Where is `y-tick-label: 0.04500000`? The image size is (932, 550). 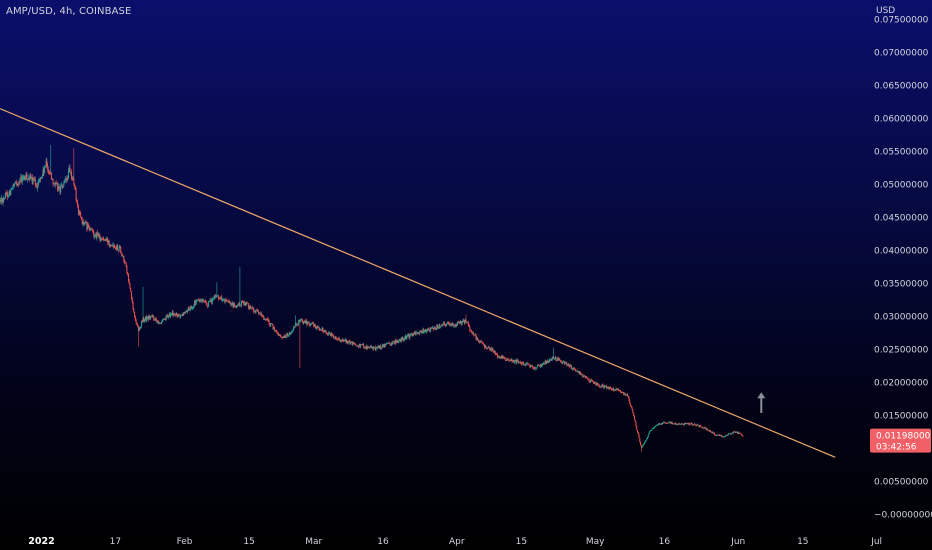 y-tick-label: 0.04500000 is located at coordinates (901, 219).